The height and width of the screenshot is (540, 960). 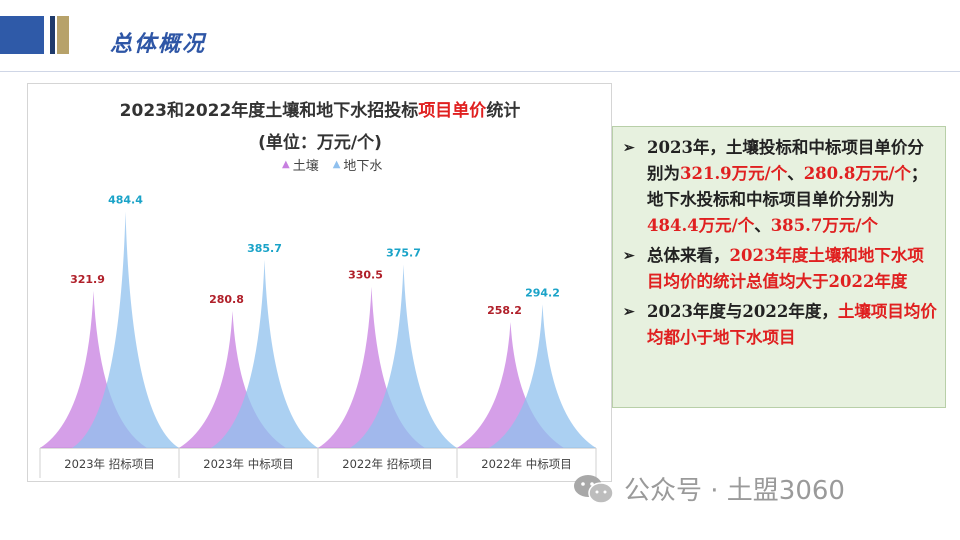 What do you see at coordinates (365, 275) in the screenshot?
I see `value-label-soil-2: 330.5` at bounding box center [365, 275].